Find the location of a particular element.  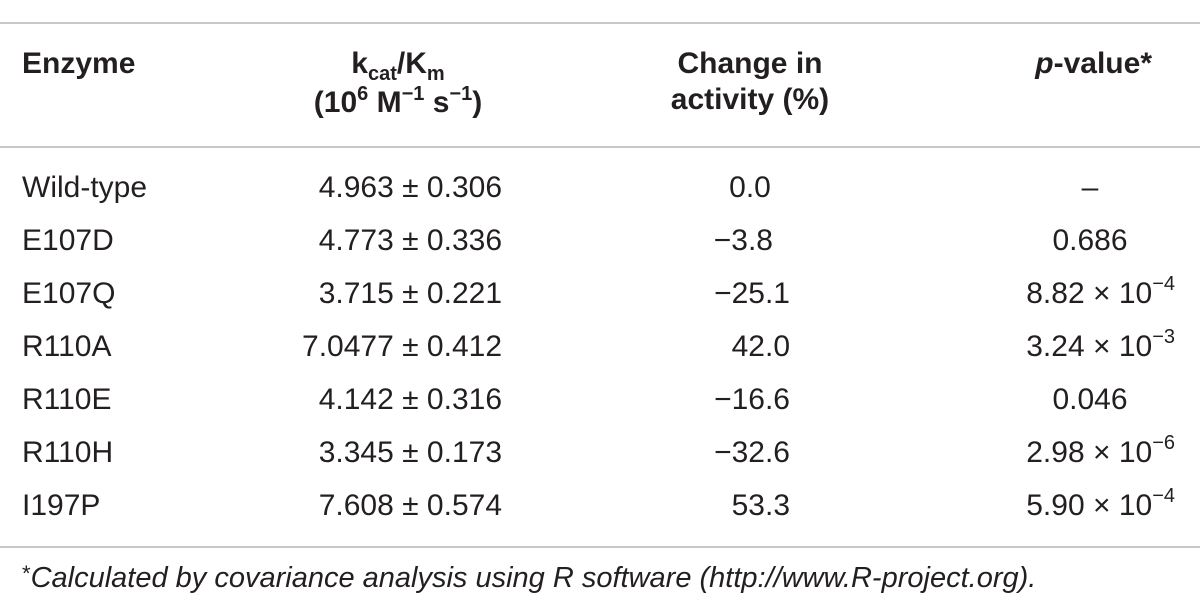

pvalue-base: 8.82 × 10 is located at coordinates (1089, 293).